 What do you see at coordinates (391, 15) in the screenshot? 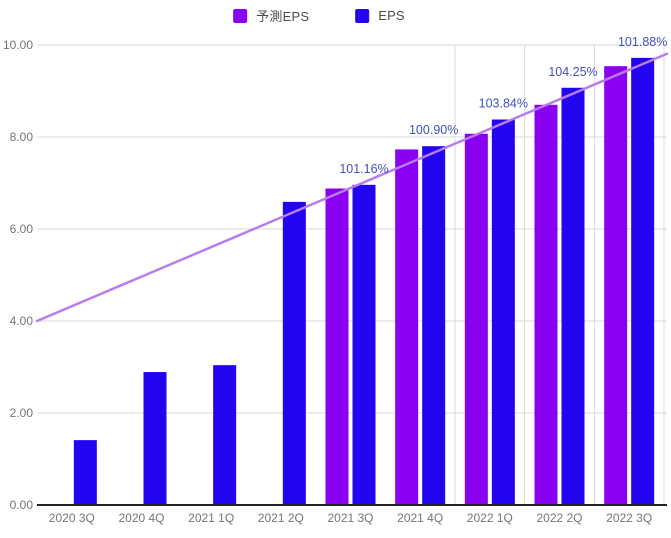
I see `legend-label-eps: EPS` at bounding box center [391, 15].